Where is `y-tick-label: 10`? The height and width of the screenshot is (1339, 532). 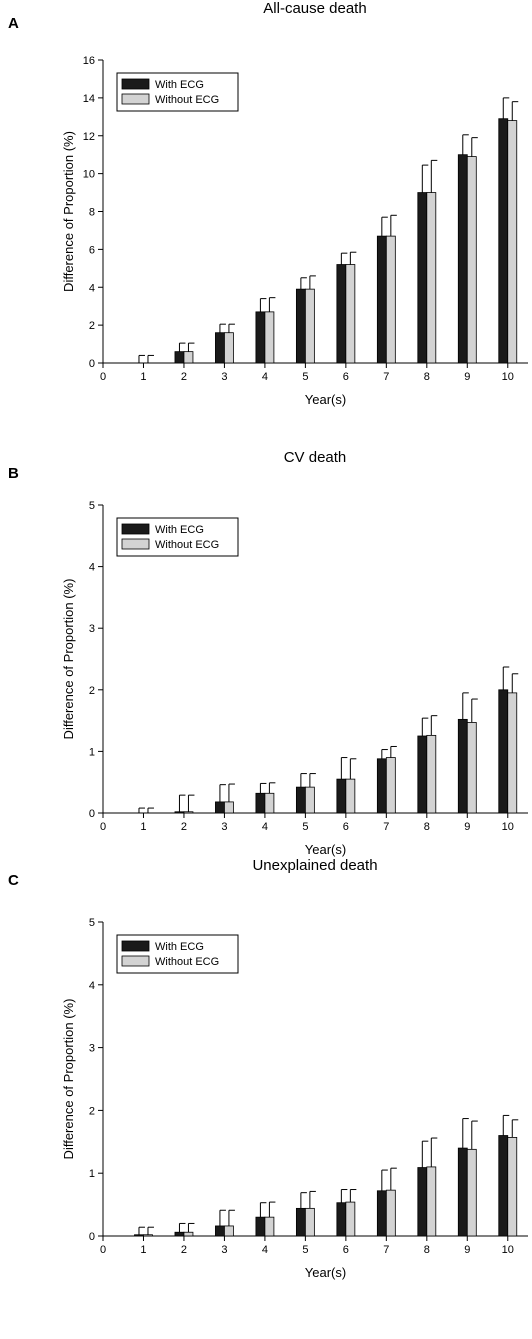
y-tick-label: 10 is located at coordinates (89, 175).